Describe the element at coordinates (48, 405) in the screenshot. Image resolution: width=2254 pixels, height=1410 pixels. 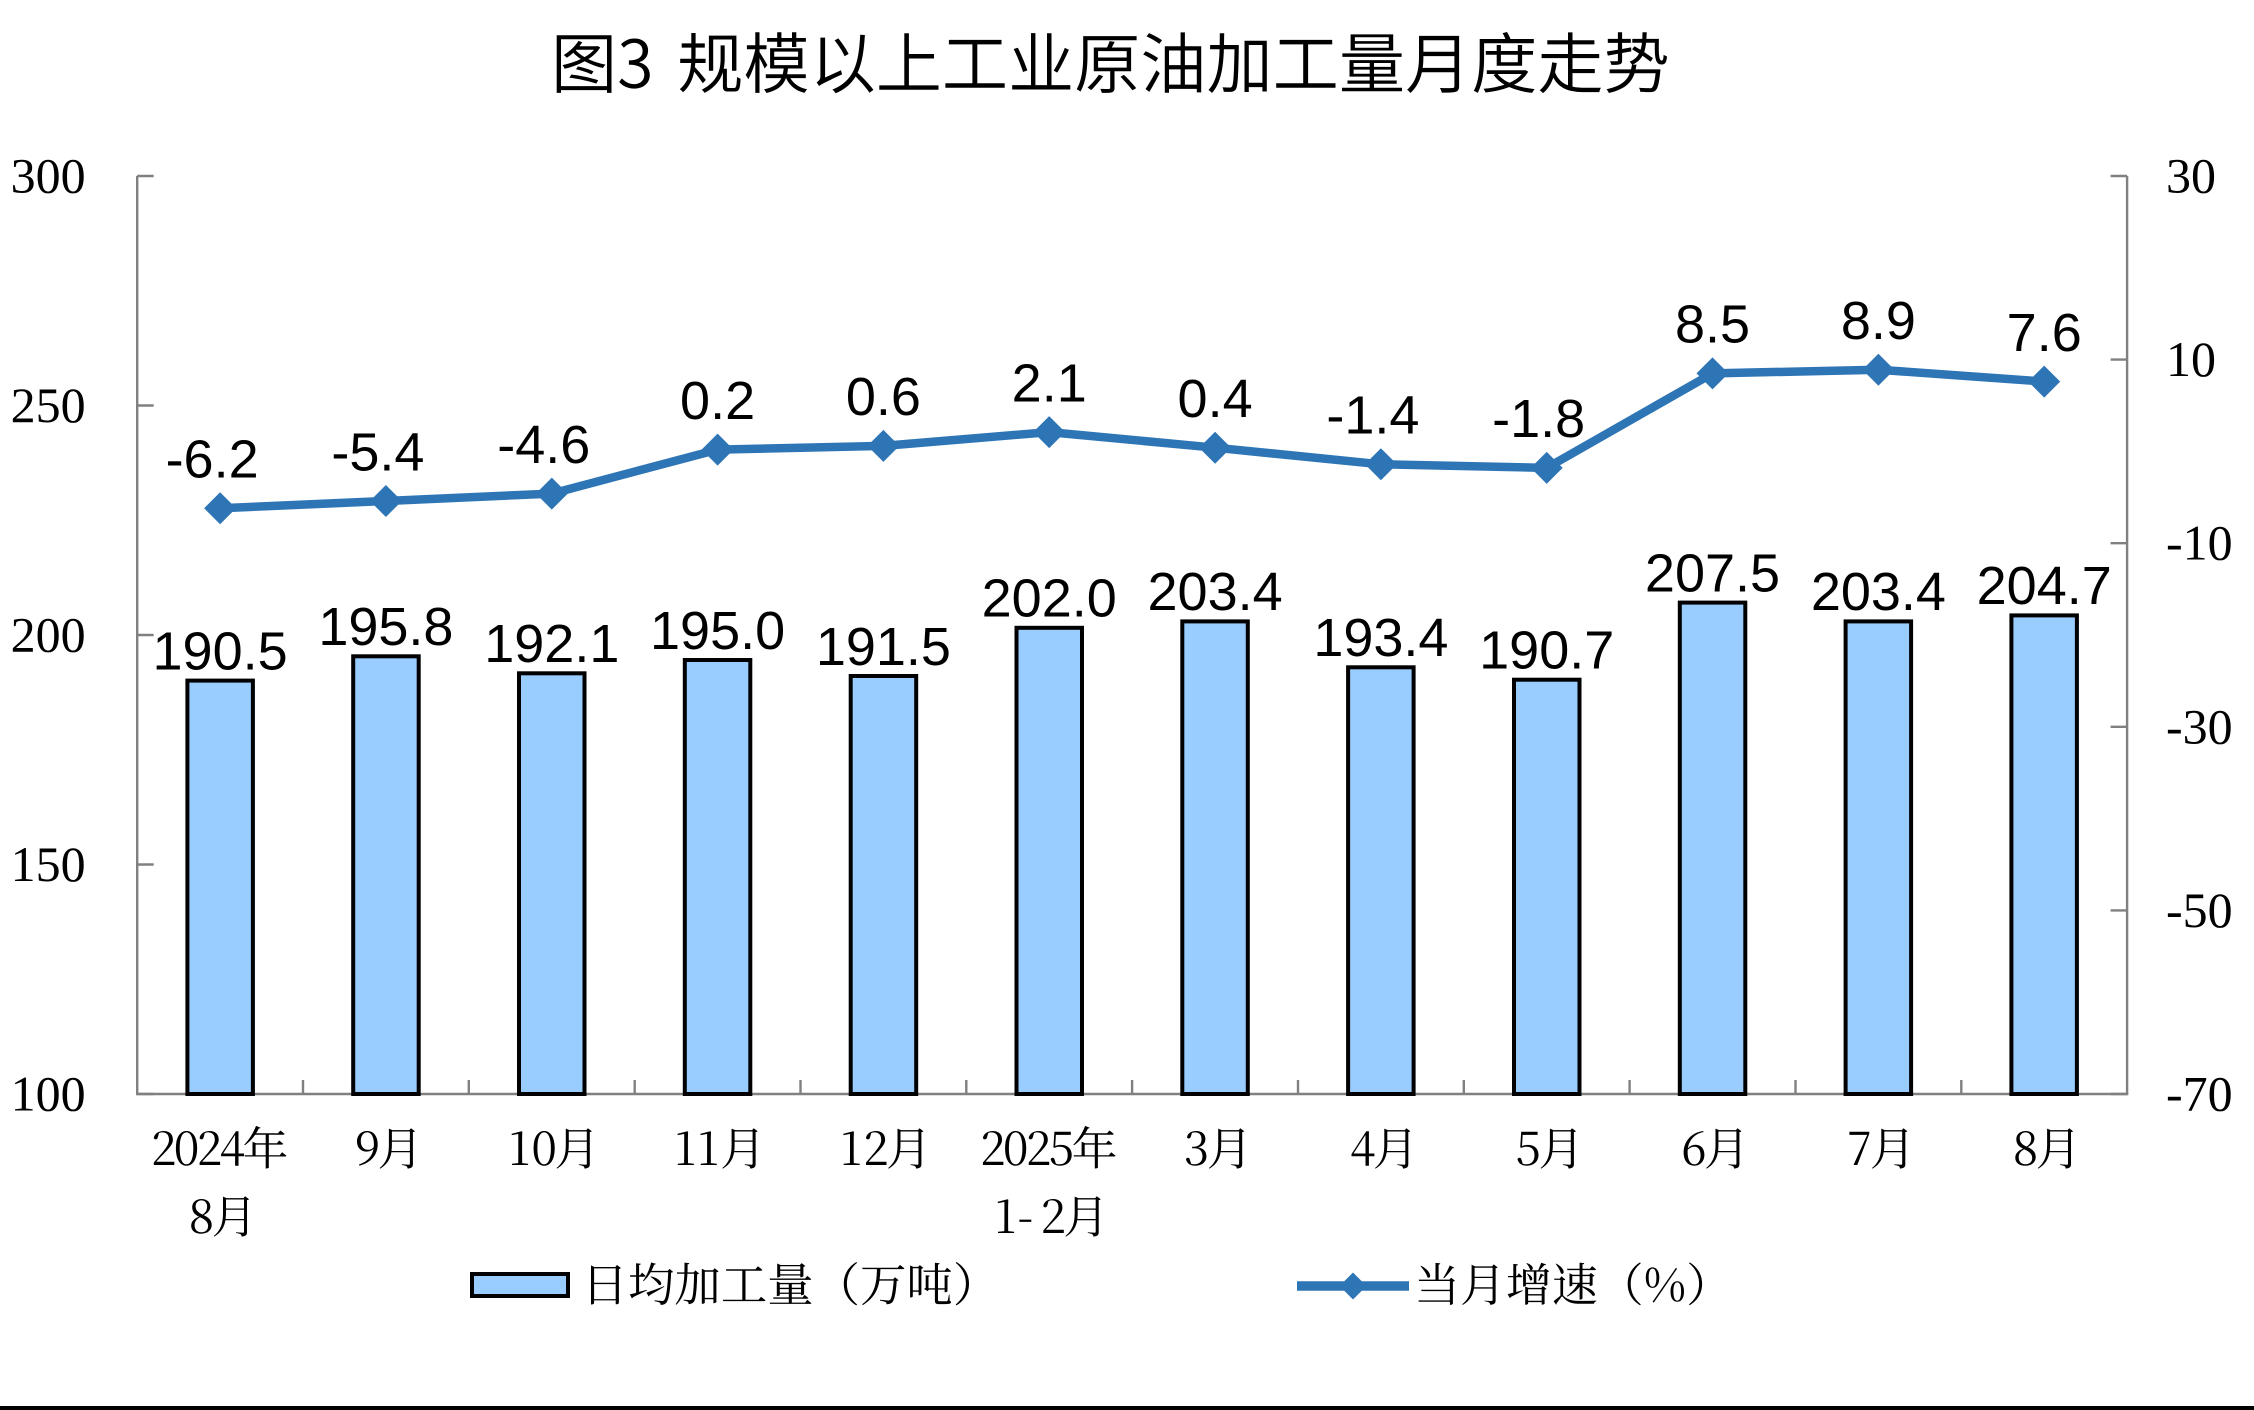
I see `svg-text: 250` at that location.